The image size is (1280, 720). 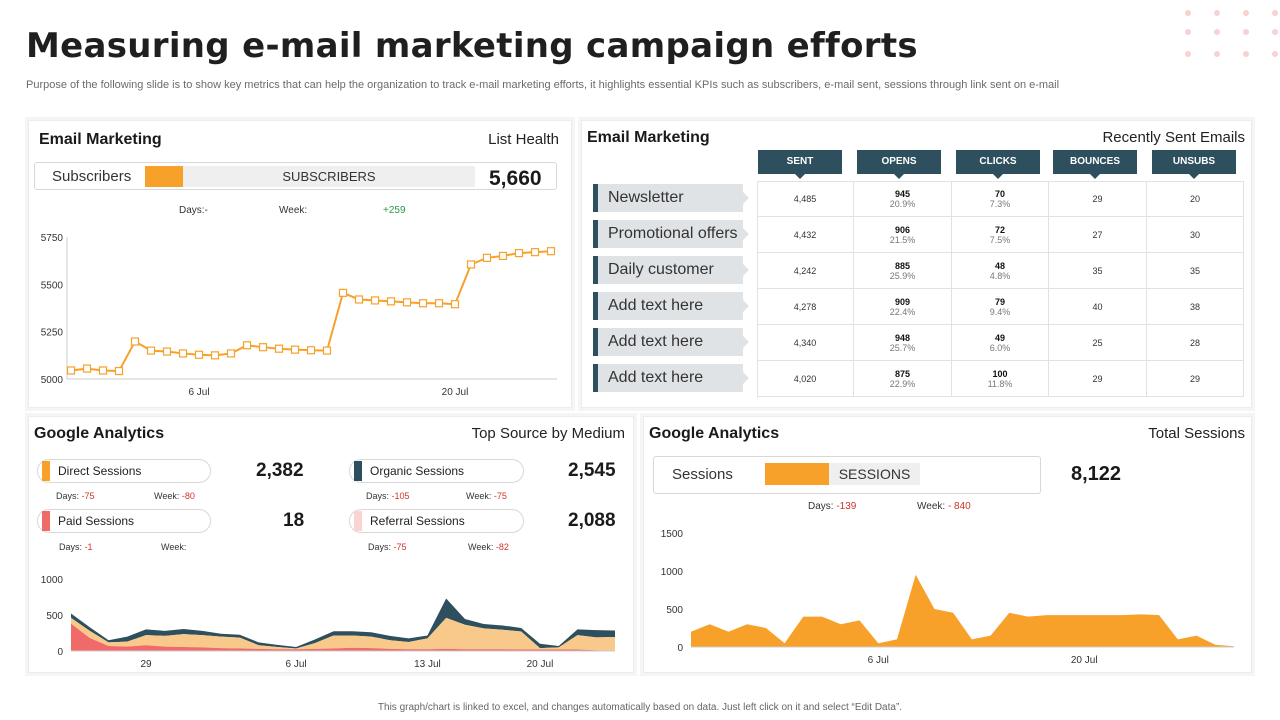 I want to click on sent-value: 4,278, so click(x=805, y=306).